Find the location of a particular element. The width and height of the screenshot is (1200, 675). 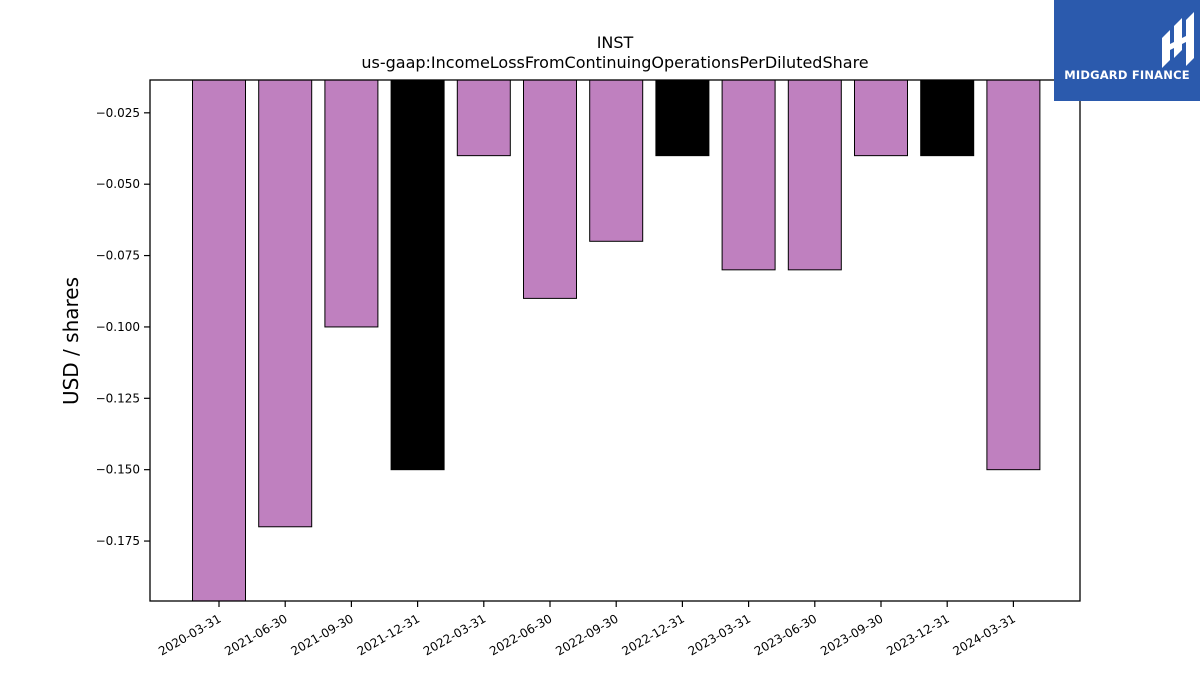

x-tick-label: 2023-09-30 is located at coordinates (851, 634).